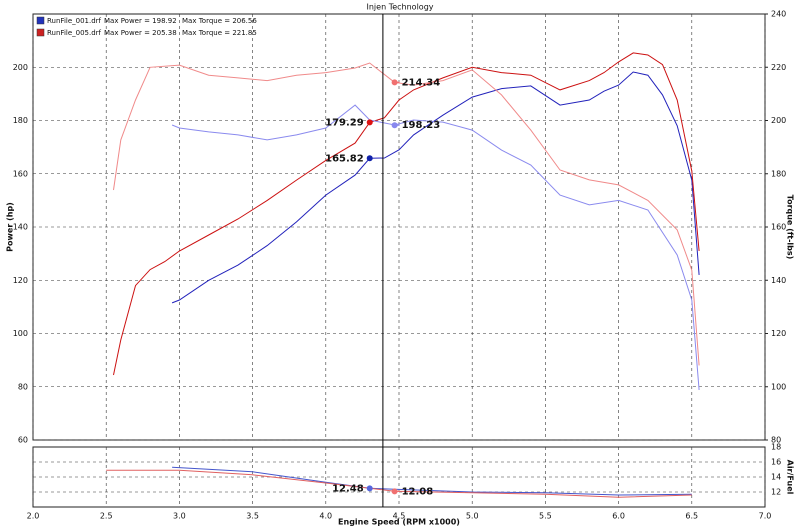 The width and height of the screenshot is (800, 530). I want to click on marker-label: 214.34, so click(421, 82).